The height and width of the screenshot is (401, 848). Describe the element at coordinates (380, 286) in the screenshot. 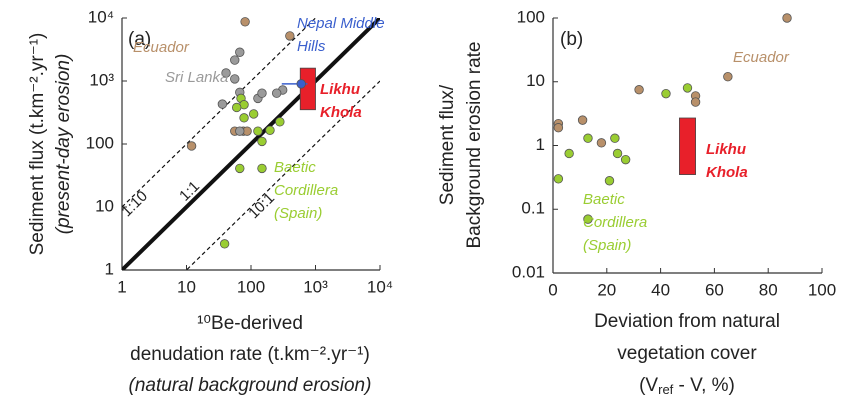

I see `x-tick-label: 10⁴` at that location.